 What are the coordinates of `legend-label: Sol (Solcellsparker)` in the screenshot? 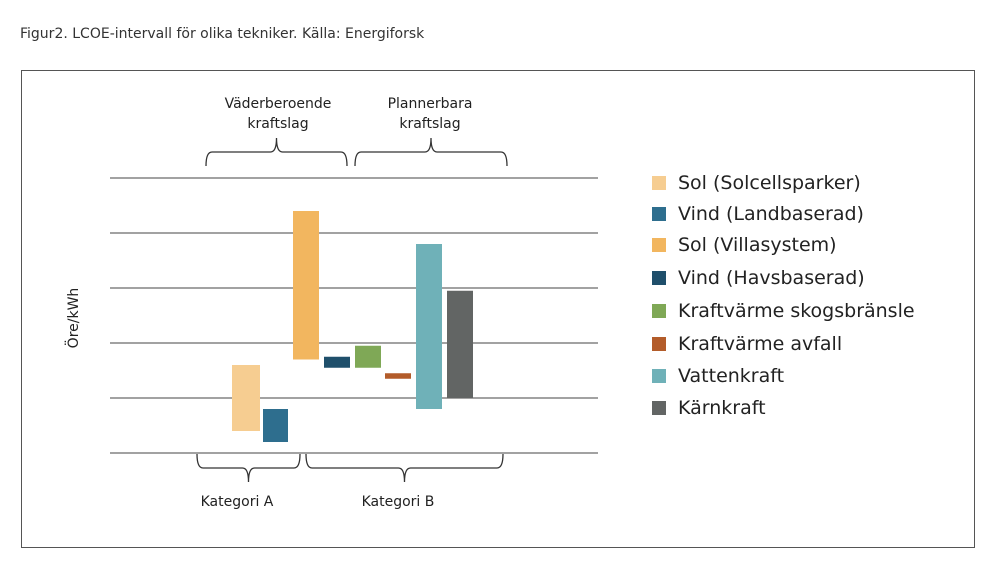 It's located at (769, 183).